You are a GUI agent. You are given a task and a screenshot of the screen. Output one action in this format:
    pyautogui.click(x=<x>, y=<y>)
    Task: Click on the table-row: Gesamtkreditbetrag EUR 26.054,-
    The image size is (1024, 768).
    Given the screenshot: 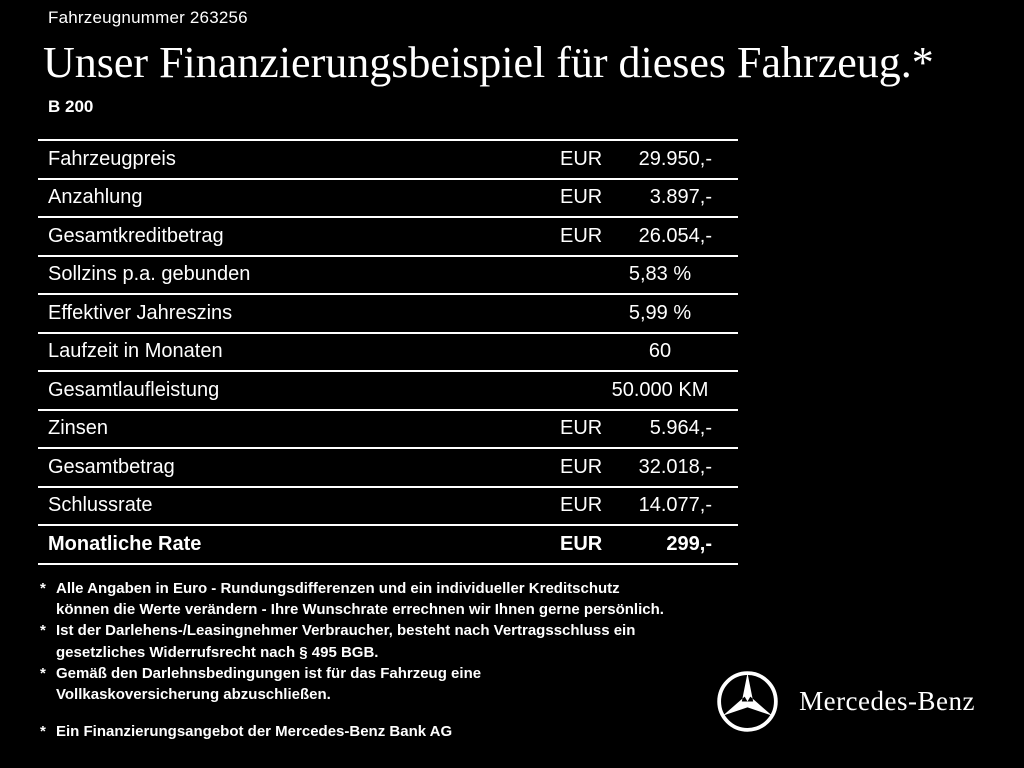 What is the action you would take?
    pyautogui.click(x=388, y=235)
    